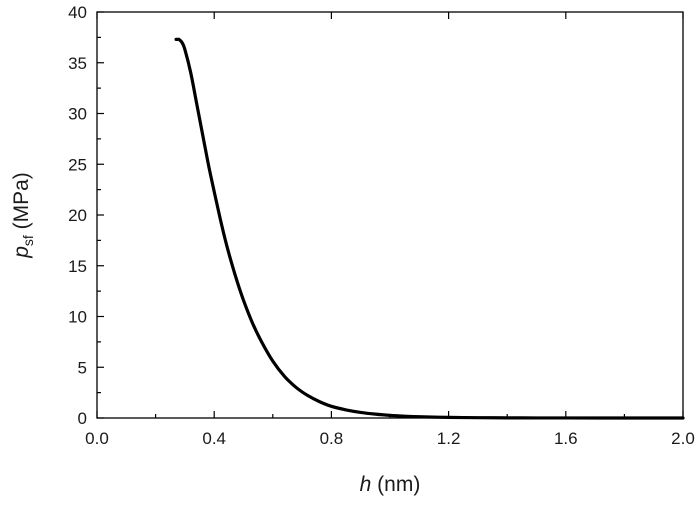  Describe the element at coordinates (77, 114) in the screenshot. I see `y-tick-label: 30` at that location.